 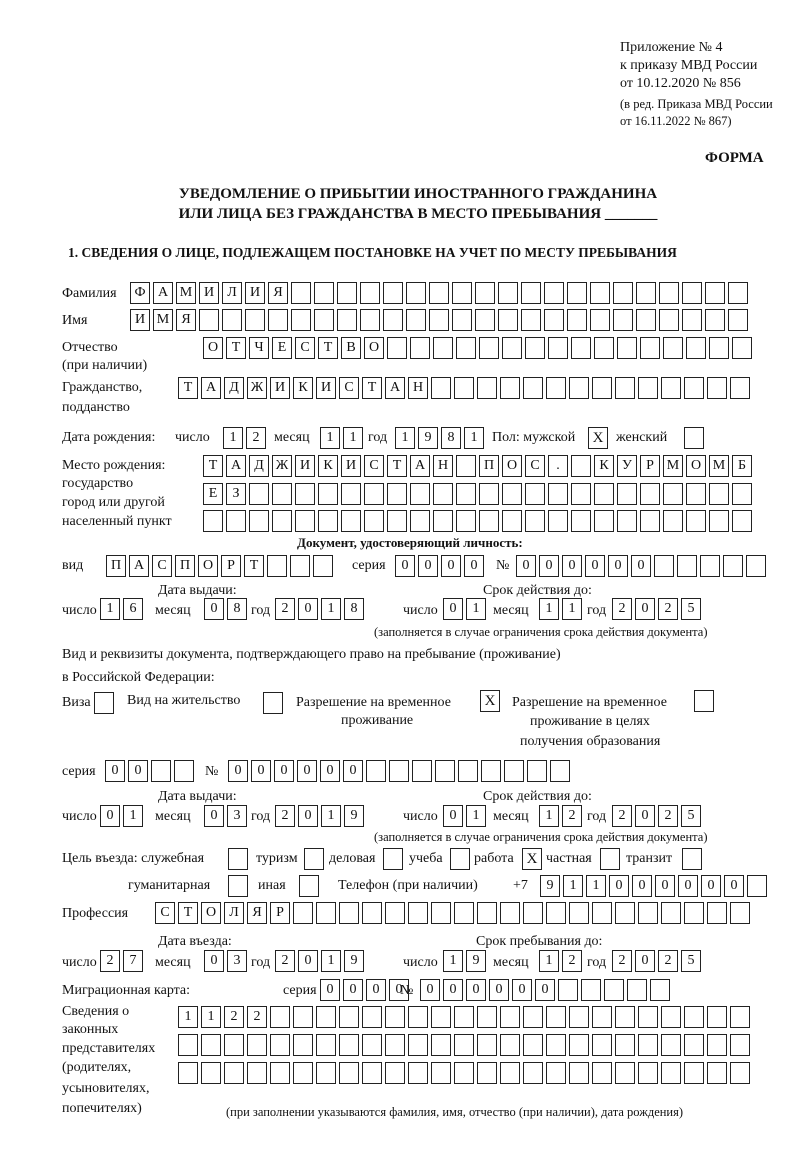 I want to click on char-cell: 8, so click(x=237, y=609).